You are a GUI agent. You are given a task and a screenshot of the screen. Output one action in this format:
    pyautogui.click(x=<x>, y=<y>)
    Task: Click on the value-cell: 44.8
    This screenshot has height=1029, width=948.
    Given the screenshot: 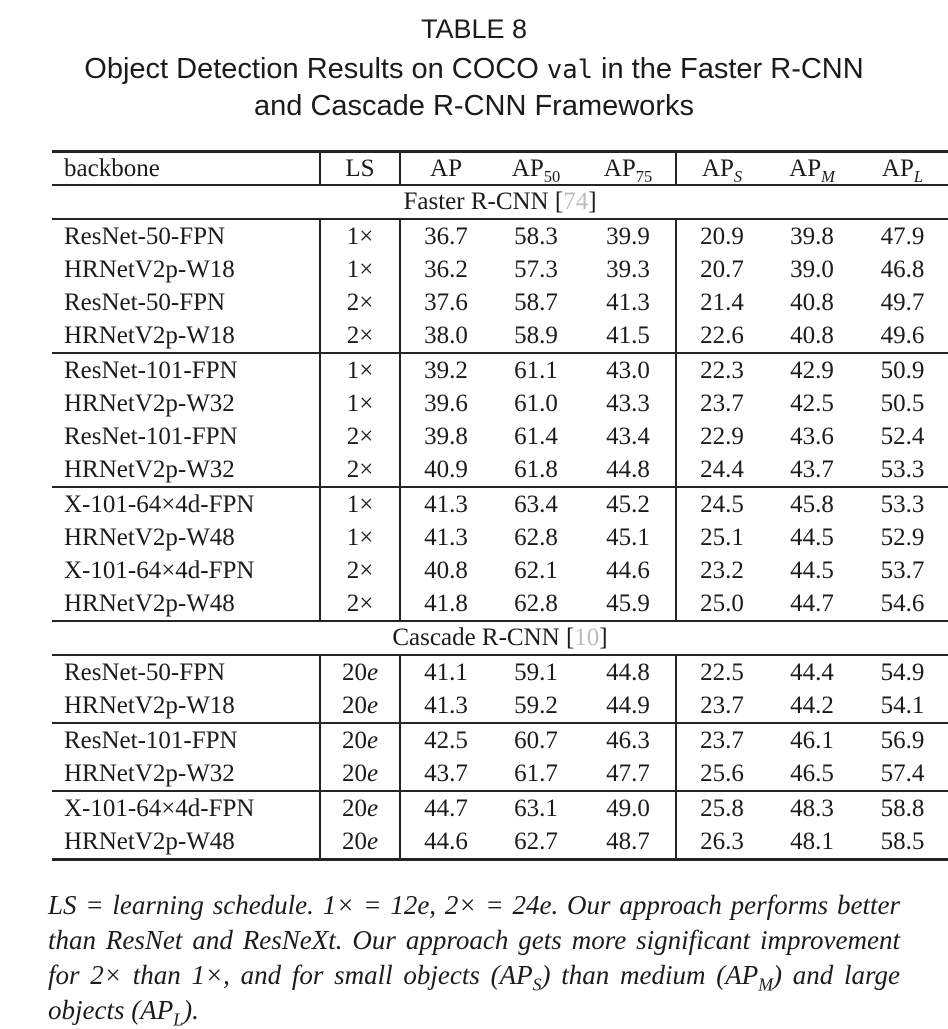 What is the action you would take?
    pyautogui.click(x=629, y=671)
    